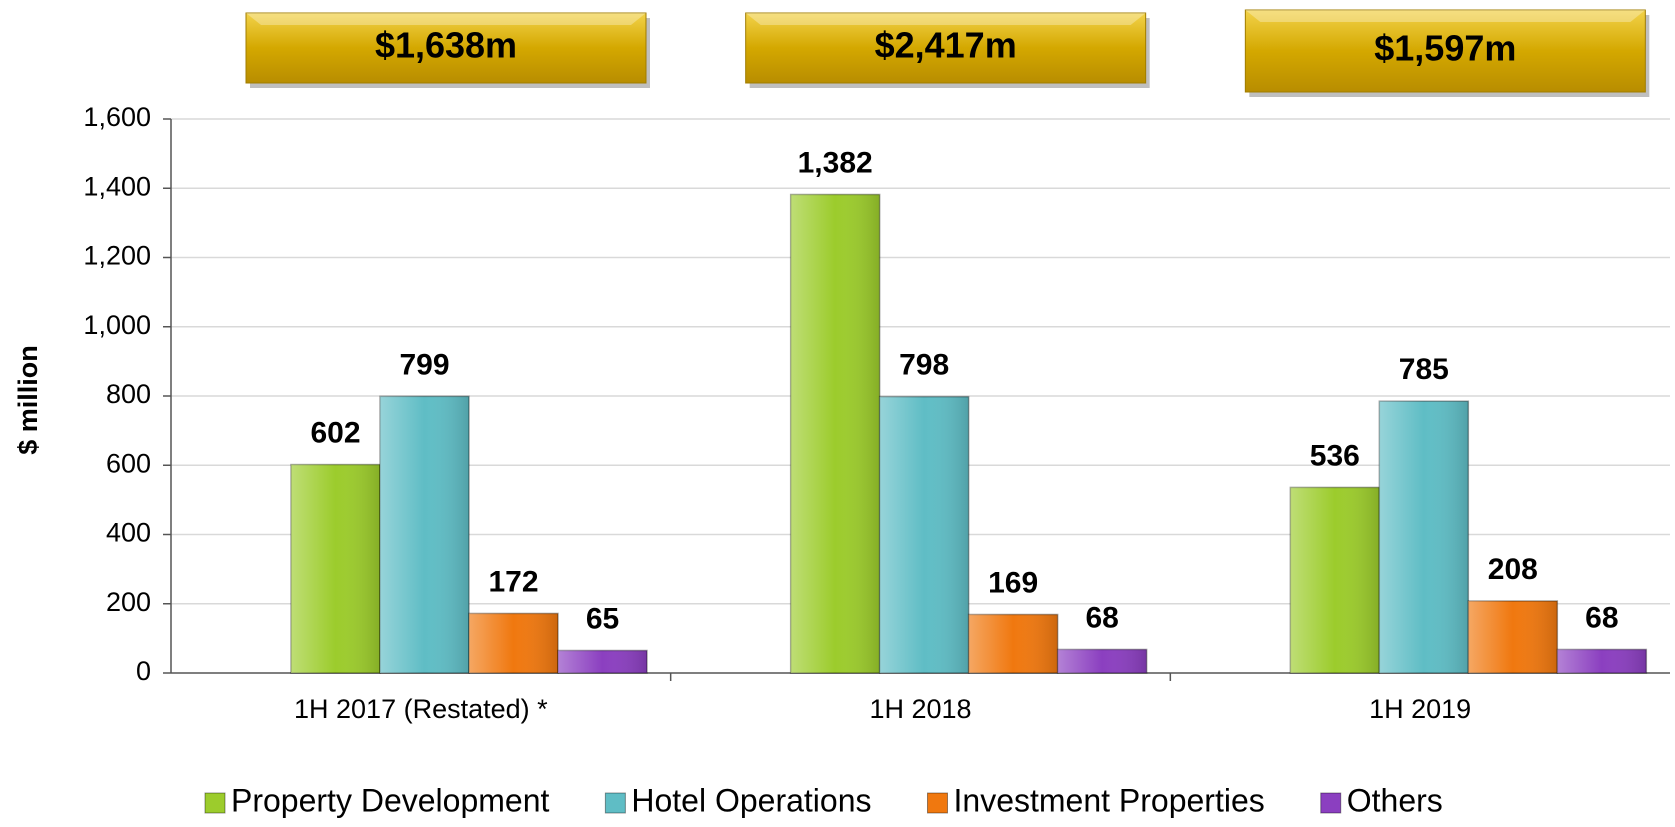 The height and width of the screenshot is (827, 1675). I want to click on legend-label: Property Development, so click(390, 800).